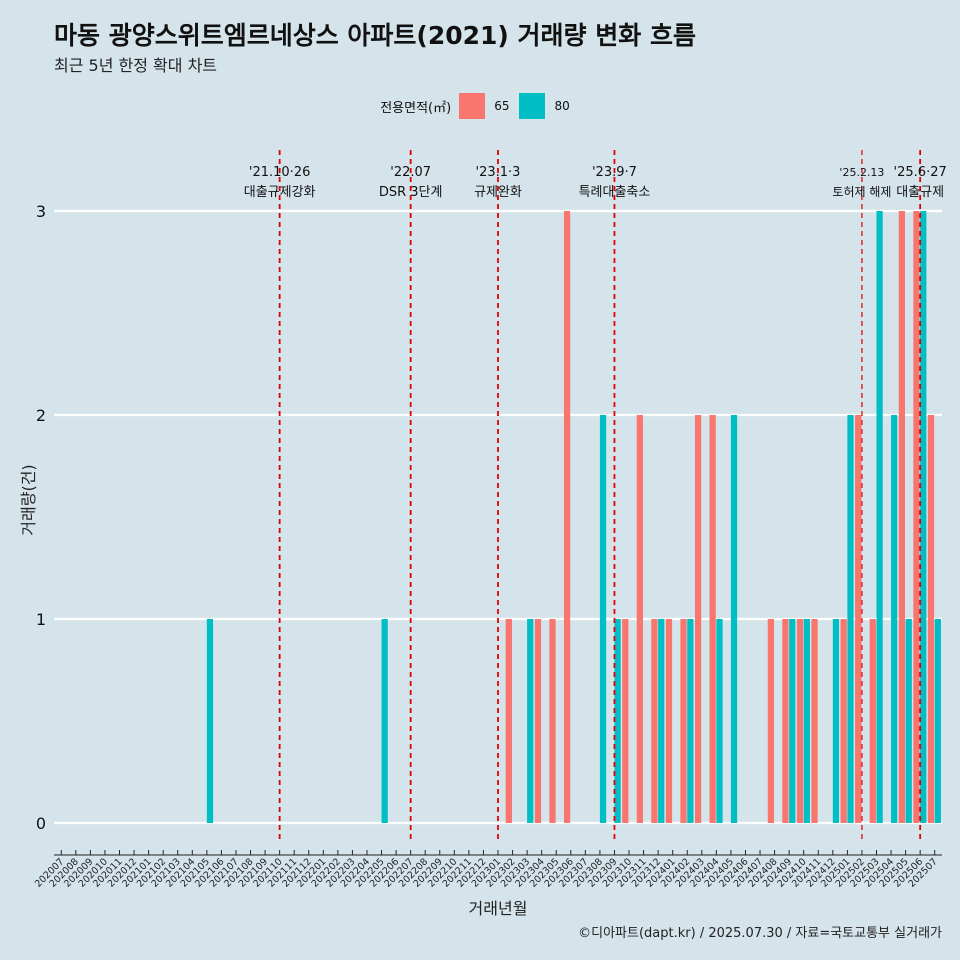 The height and width of the screenshot is (960, 960). I want to click on event-label: 토허제 해제, so click(861, 192).